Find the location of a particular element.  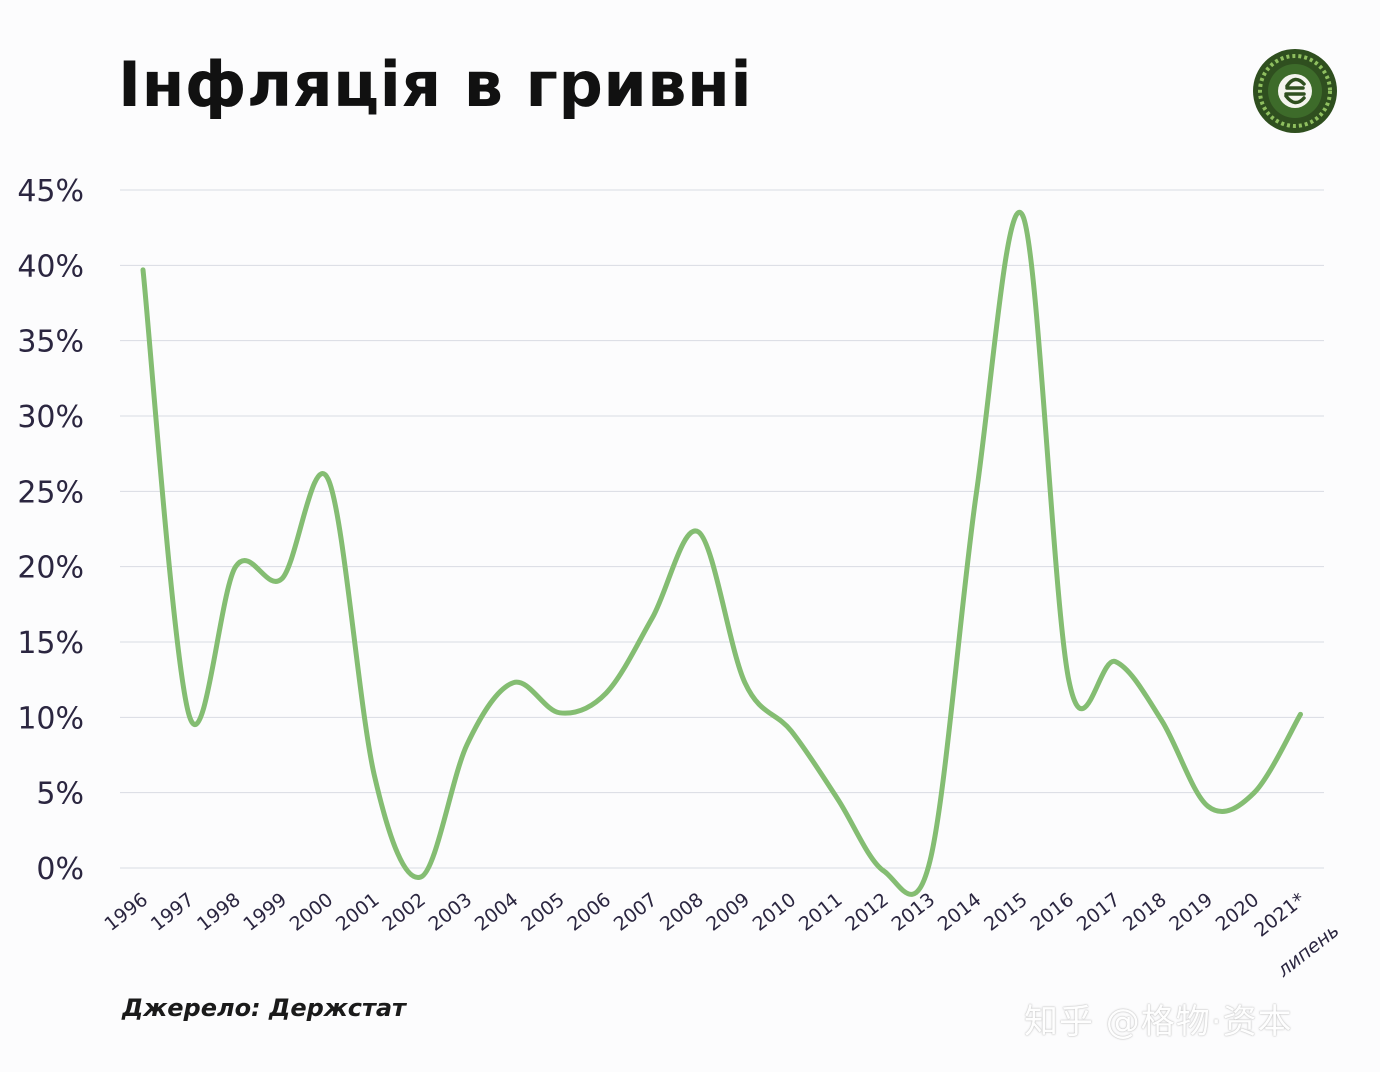

x-tick-label: 2000 is located at coordinates (312, 912).